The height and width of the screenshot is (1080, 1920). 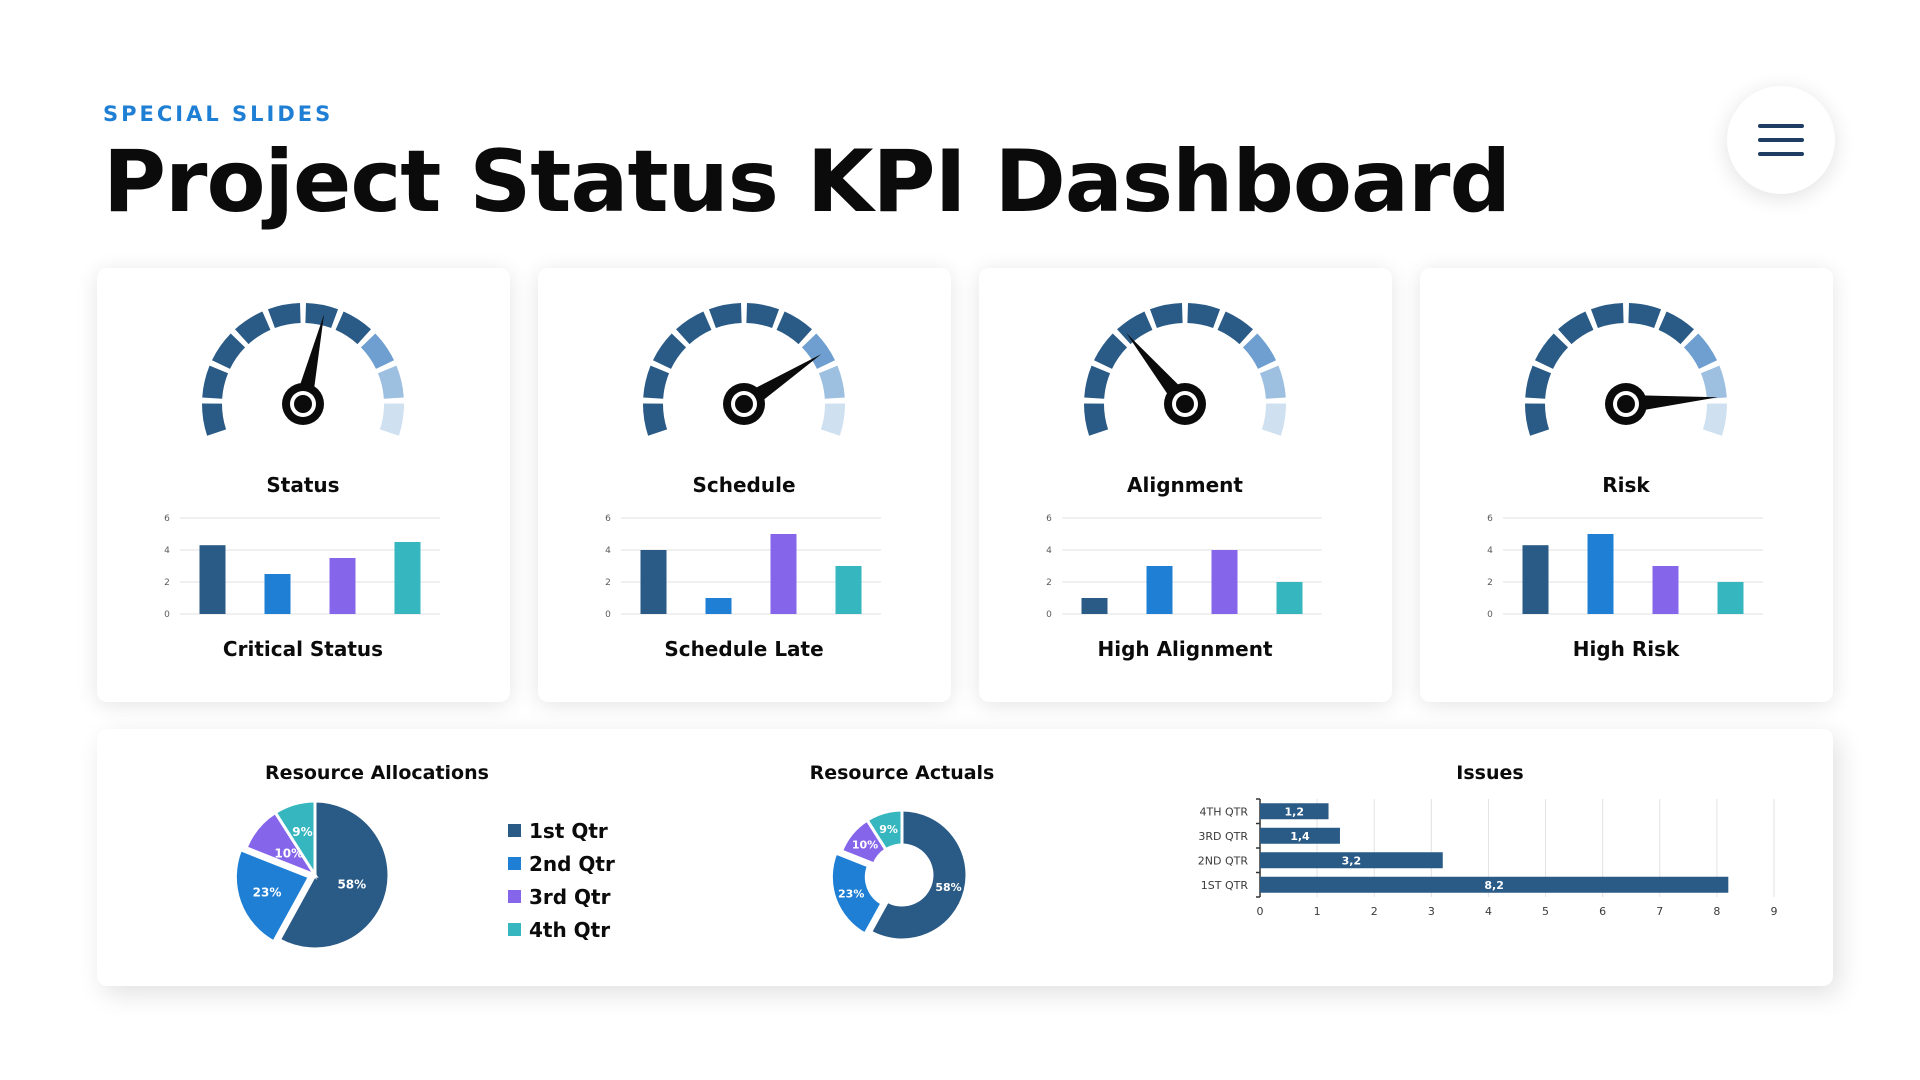 I want to click on gauge-label: Alignment, so click(x=1185, y=485).